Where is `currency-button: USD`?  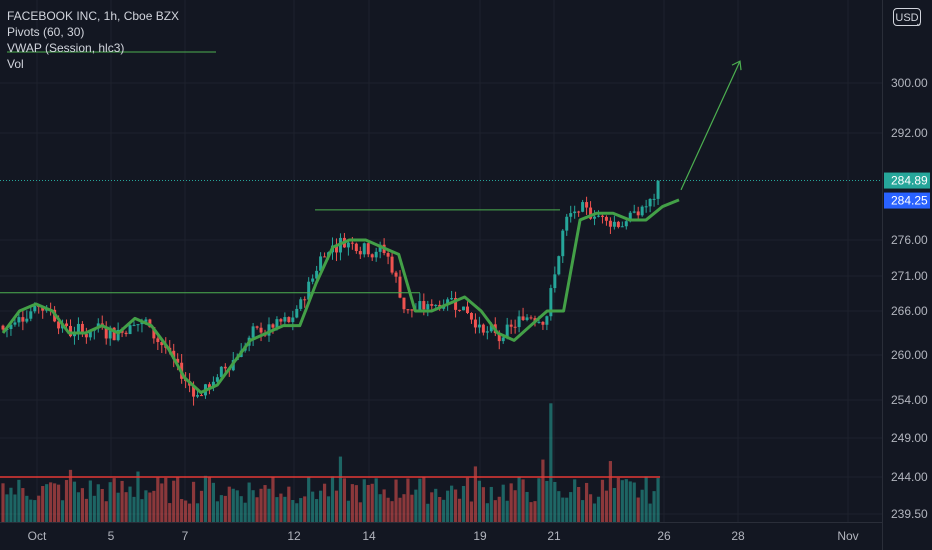
currency-button: USD is located at coordinates (907, 17).